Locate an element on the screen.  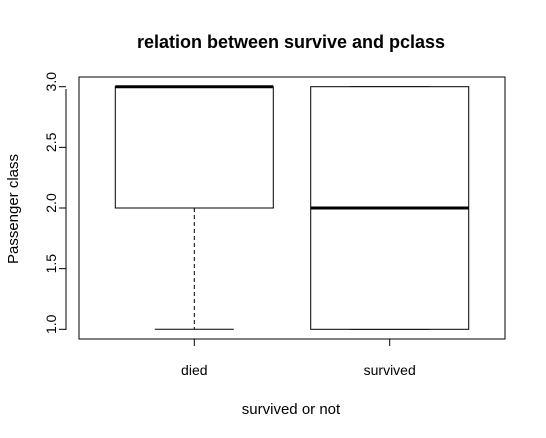
y-tick-label: 2.5 is located at coordinates (51, 142).